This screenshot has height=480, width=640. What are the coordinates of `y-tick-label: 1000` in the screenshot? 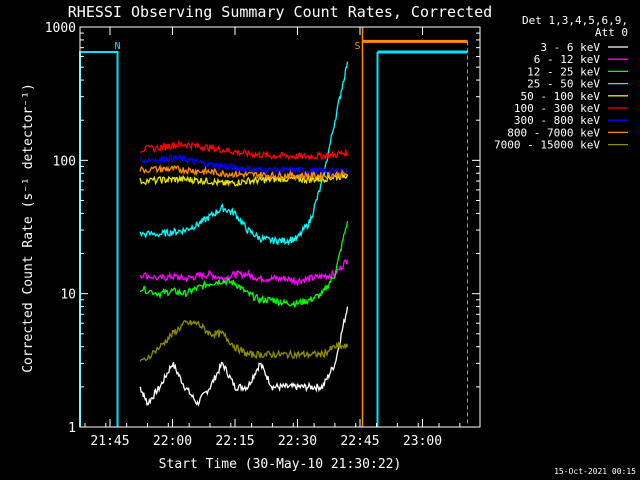 It's located at (60, 28).